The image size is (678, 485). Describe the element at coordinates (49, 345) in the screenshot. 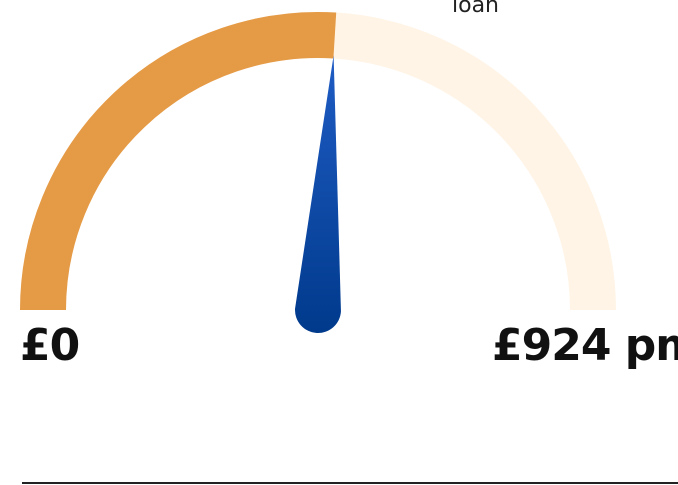

I see `range-label: £0` at that location.